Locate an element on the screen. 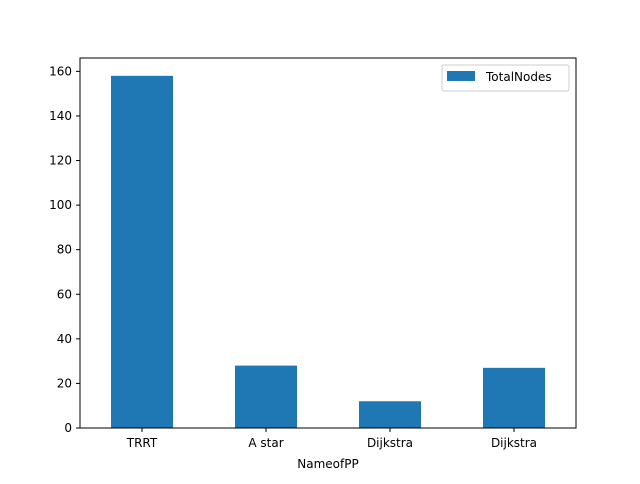  y-tick-label-0: 0 is located at coordinates (68, 428).